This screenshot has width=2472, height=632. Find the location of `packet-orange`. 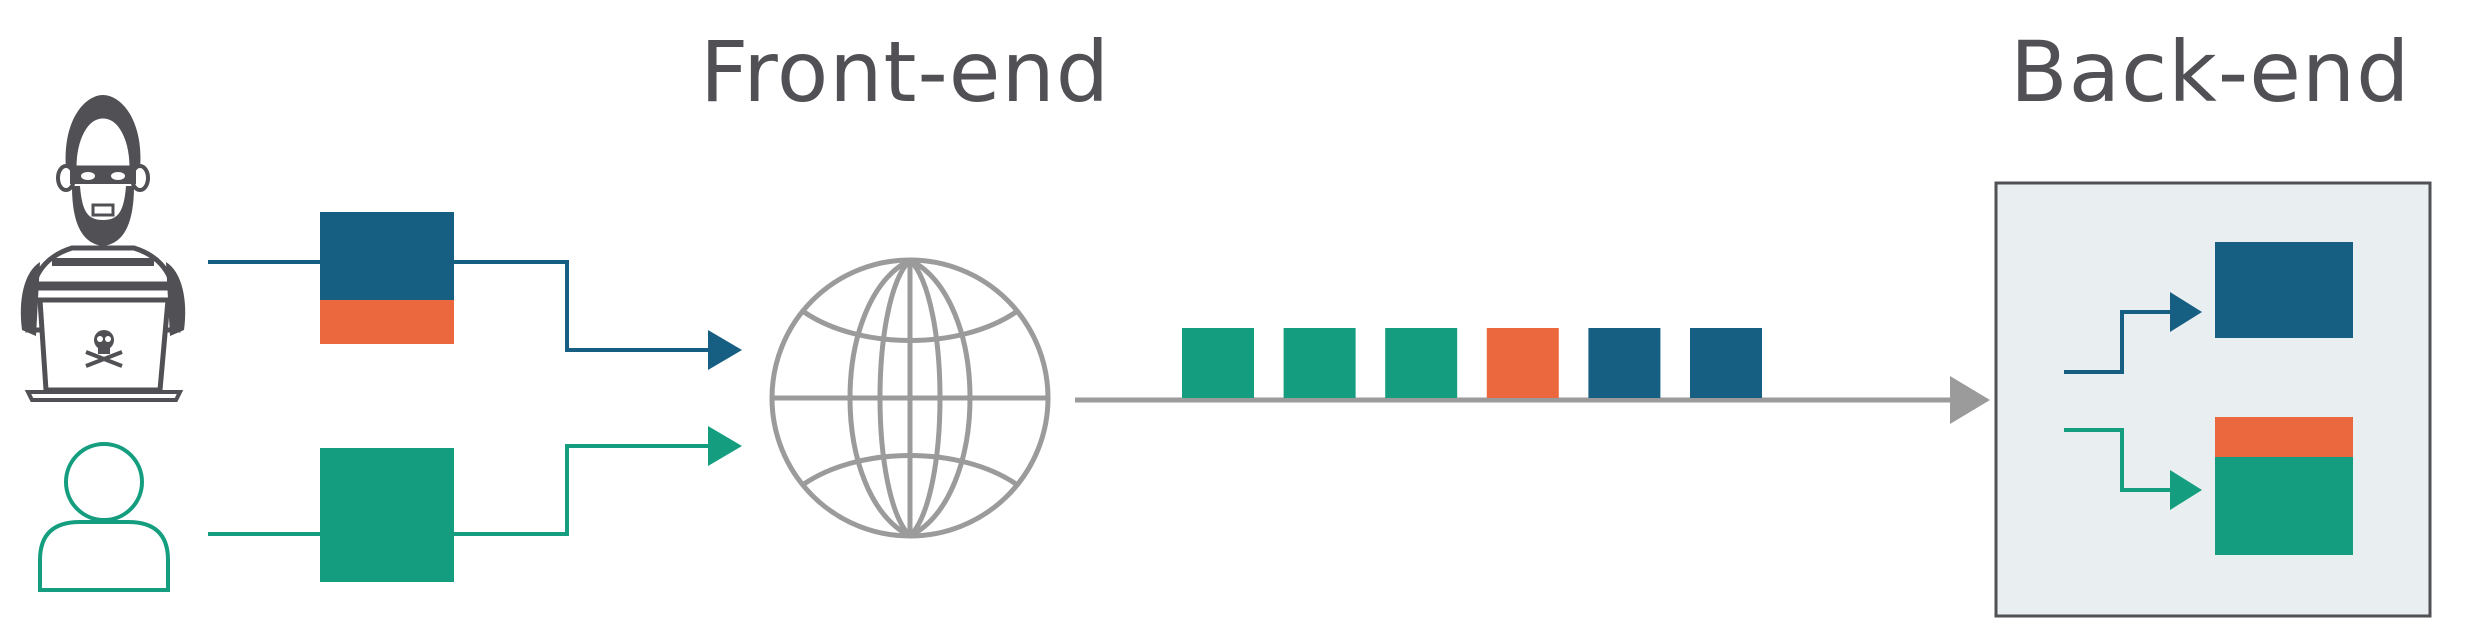

packet-orange is located at coordinates (1522, 363).